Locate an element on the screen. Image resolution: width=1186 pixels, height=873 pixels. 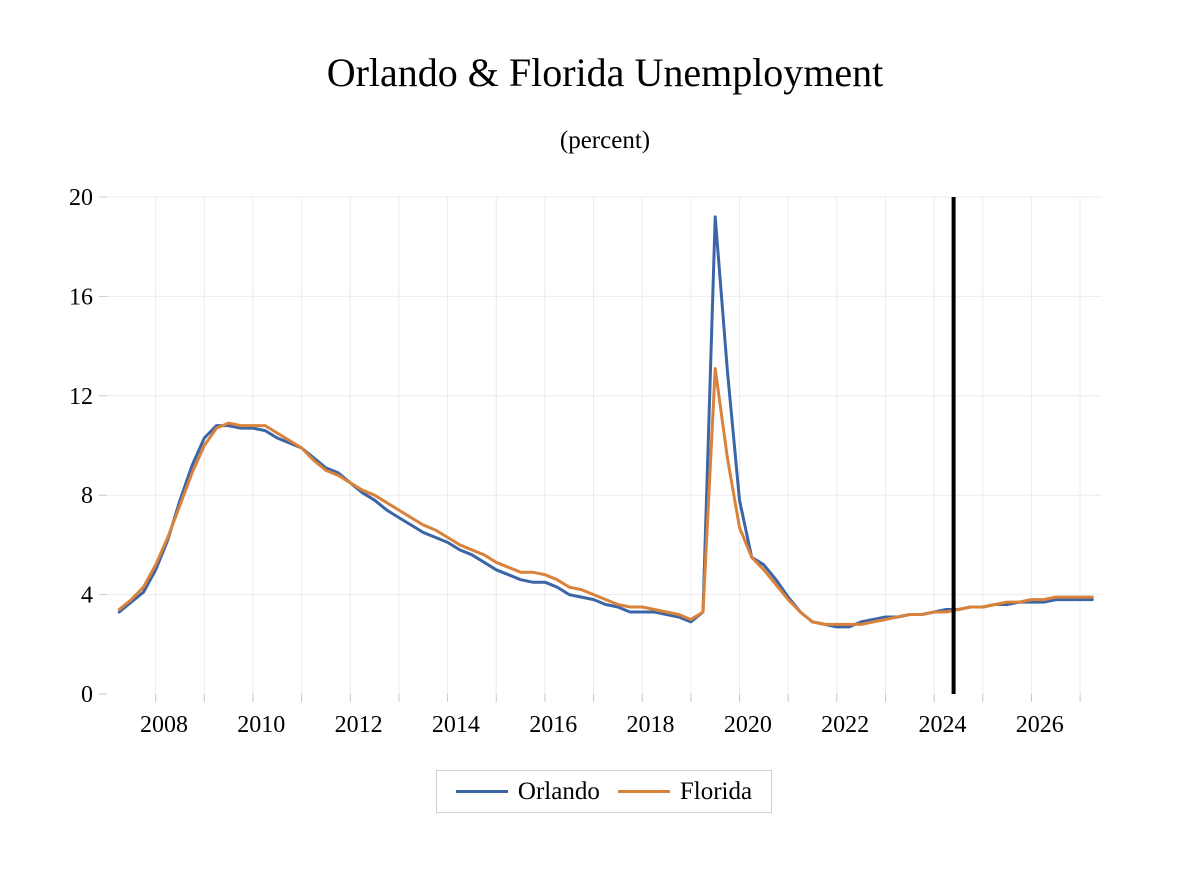
chart-title: Orlando & Florida Unemployment is located at coordinates (605, 72).